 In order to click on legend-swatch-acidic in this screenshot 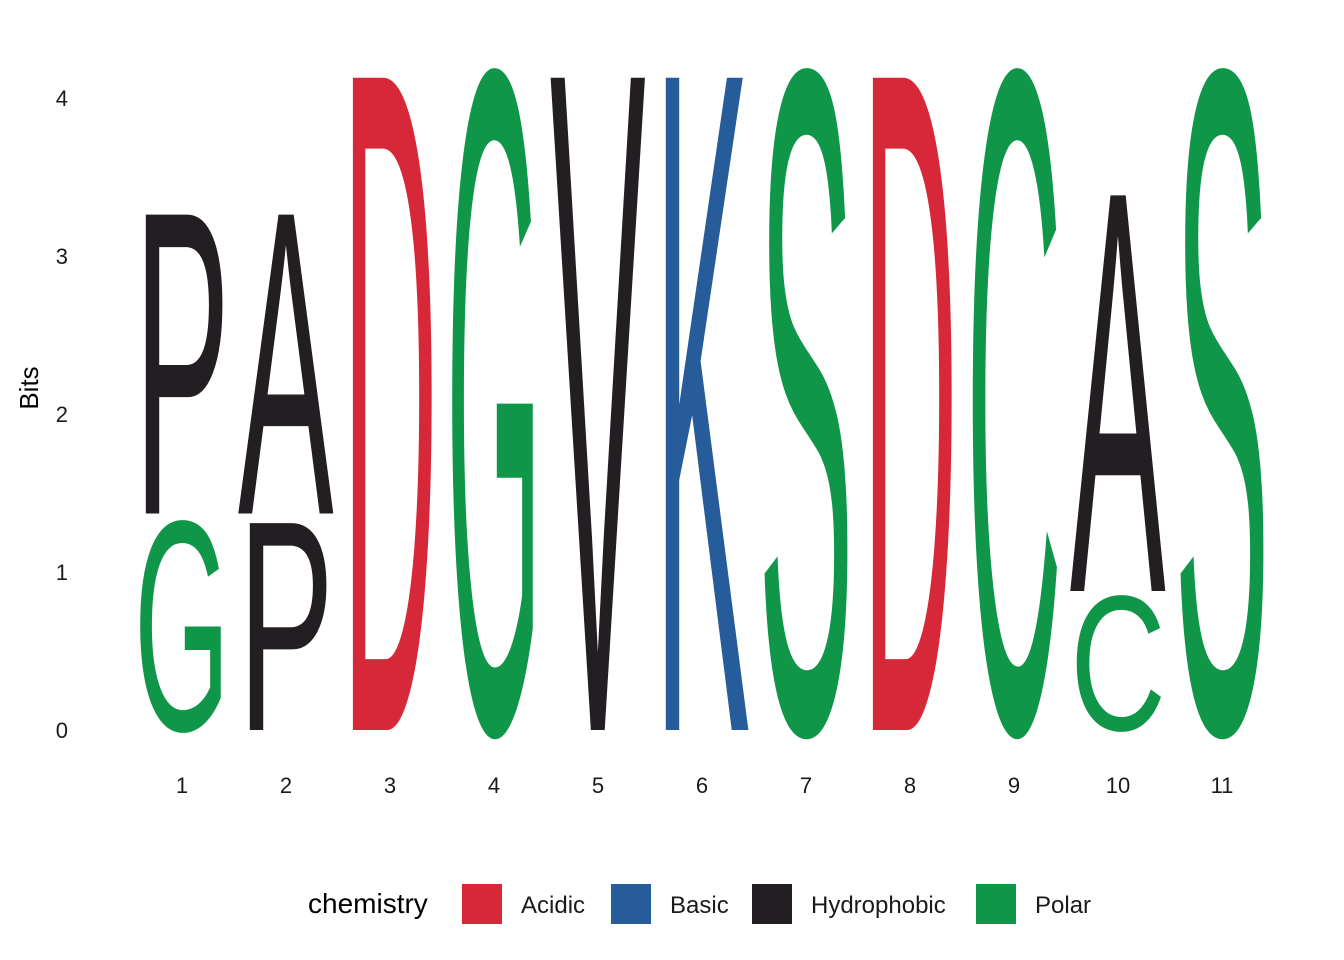, I will do `click(482, 904)`.